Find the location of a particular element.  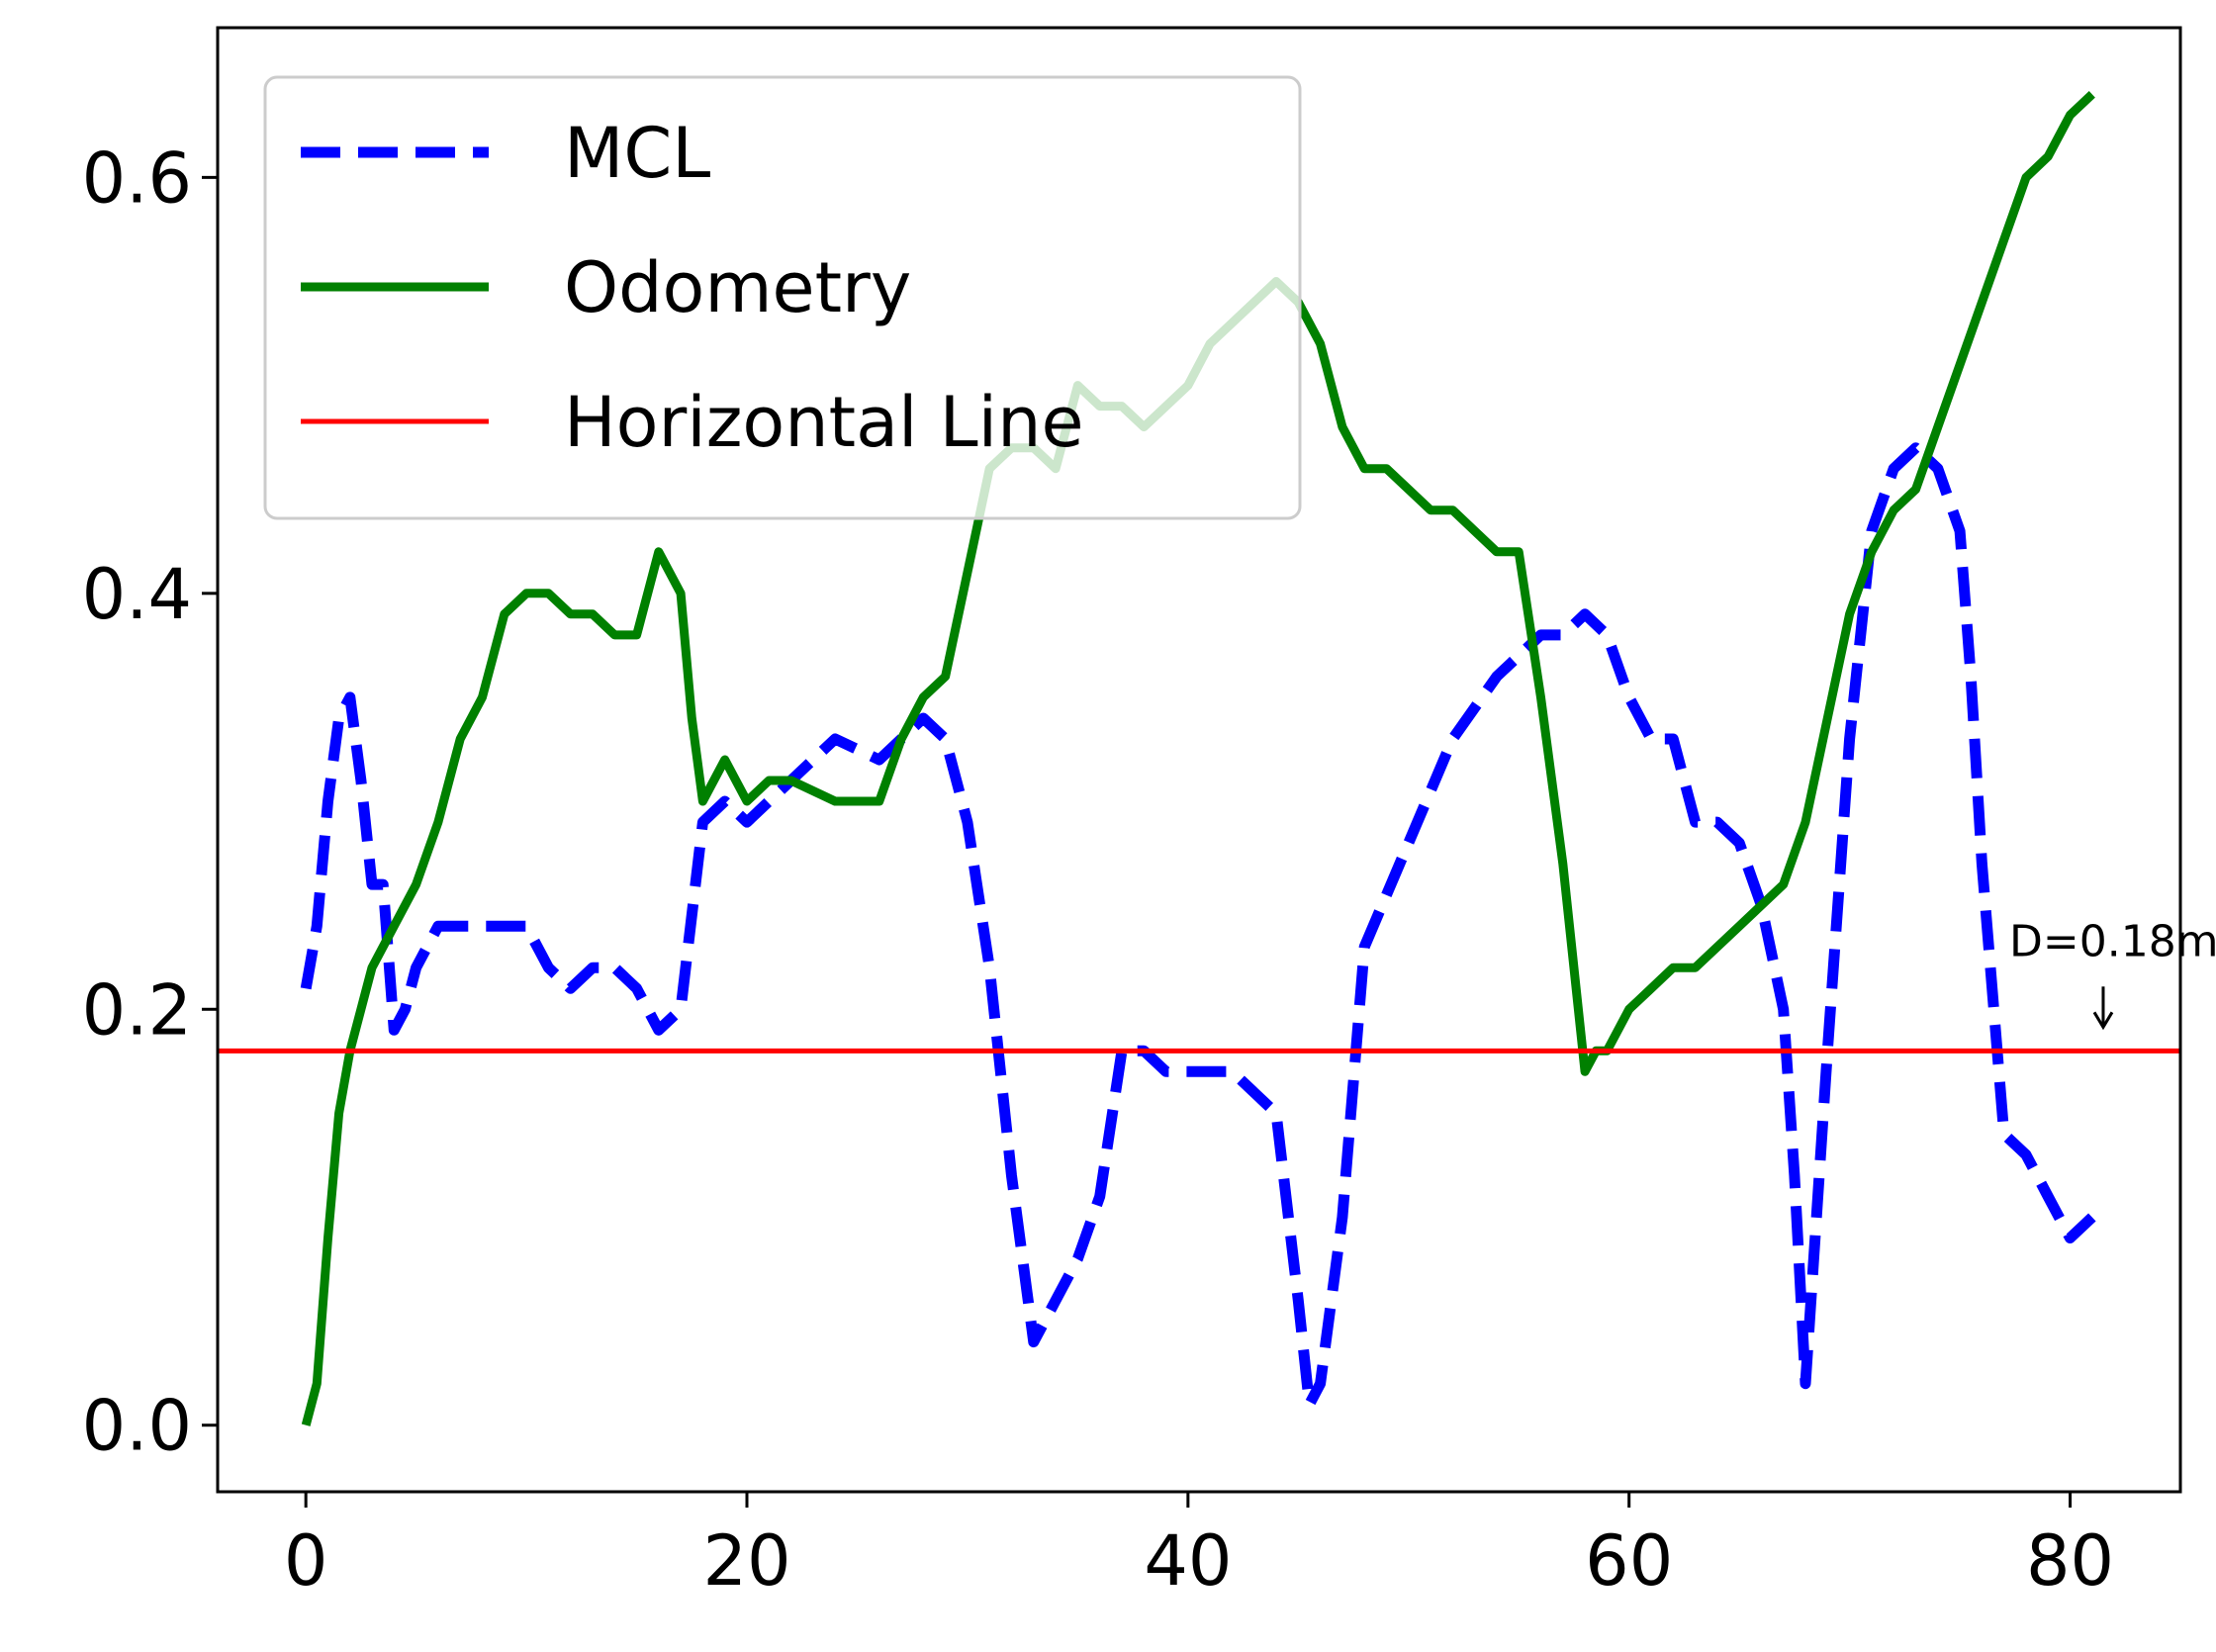

x-tick-label: 0 is located at coordinates (306, 1561).